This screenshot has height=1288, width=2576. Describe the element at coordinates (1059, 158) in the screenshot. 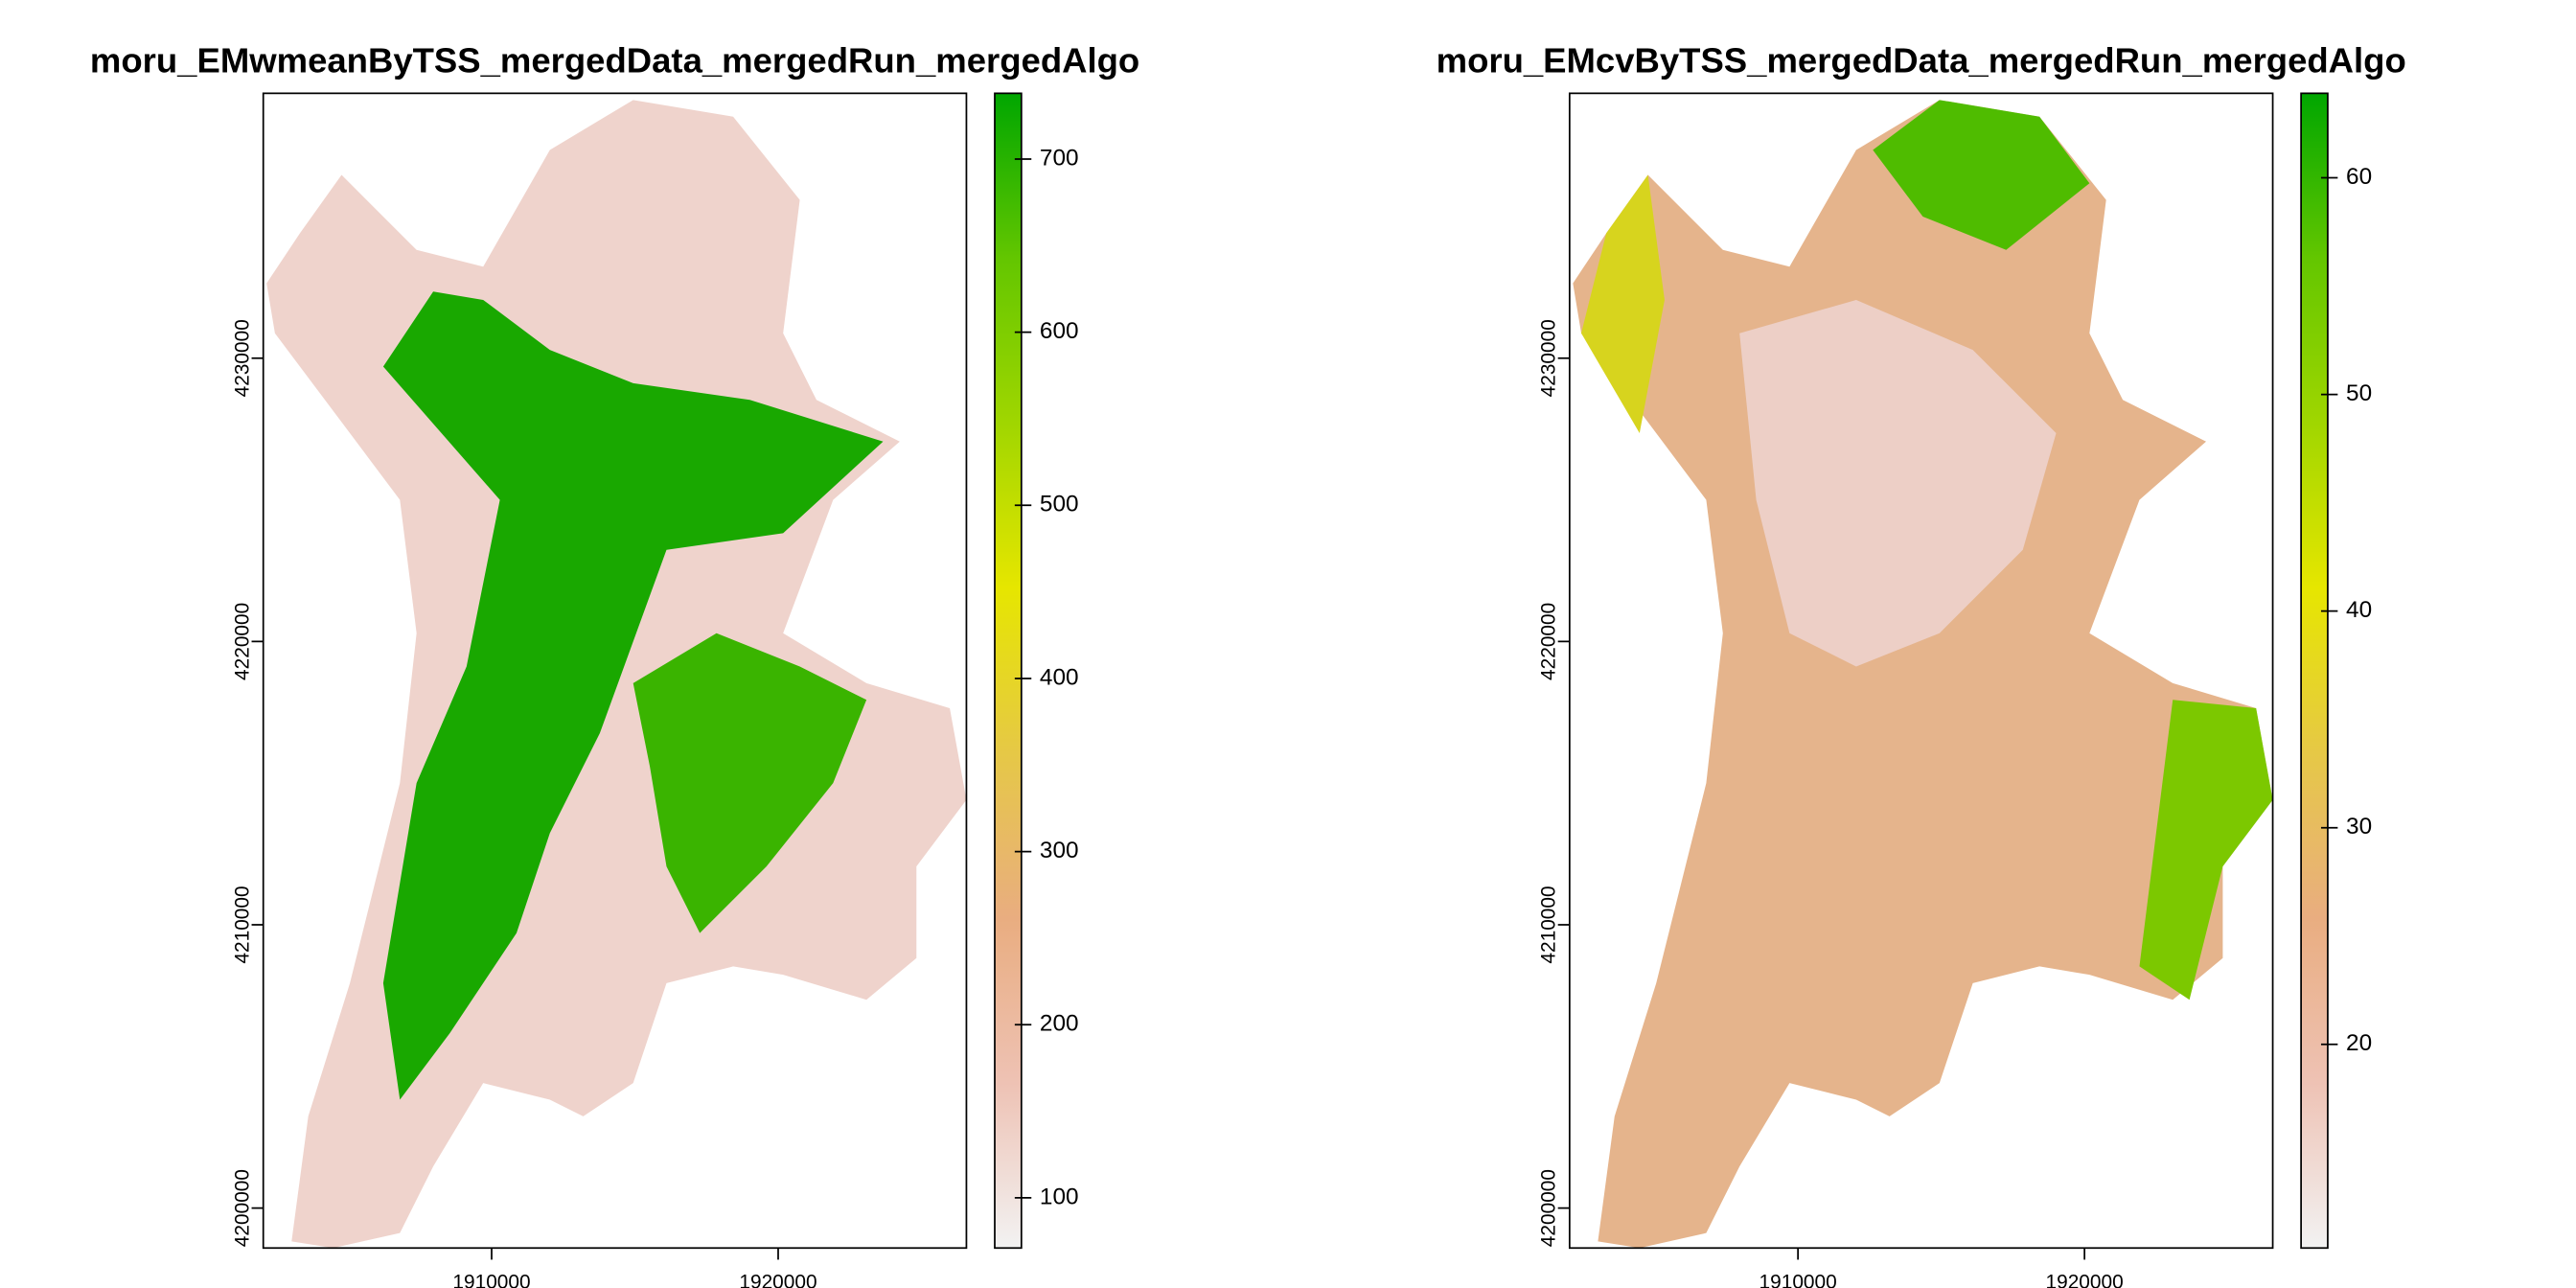

I see `colorbar-tick-label: 700` at that location.